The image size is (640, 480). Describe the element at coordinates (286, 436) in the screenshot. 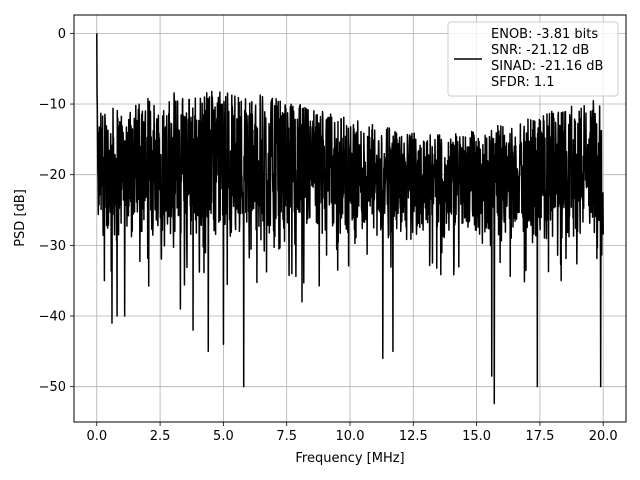

I see `x-tick-label: 7.5` at that location.